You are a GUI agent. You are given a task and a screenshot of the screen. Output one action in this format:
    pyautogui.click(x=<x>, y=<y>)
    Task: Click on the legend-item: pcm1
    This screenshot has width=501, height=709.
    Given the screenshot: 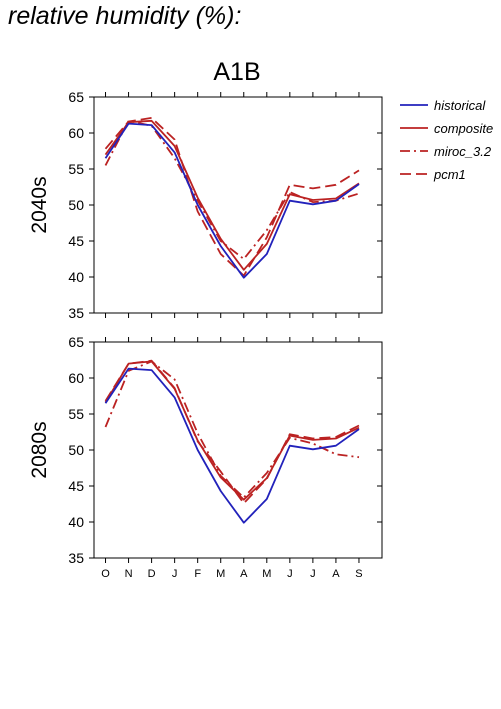 What is the action you would take?
    pyautogui.click(x=433, y=174)
    